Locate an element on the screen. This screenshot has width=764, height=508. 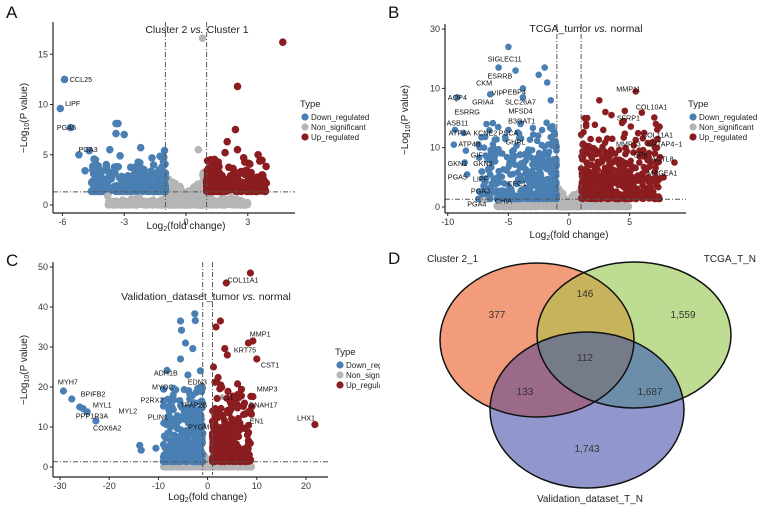
gene-label: KCNE2 is located at coordinates (485, 132).